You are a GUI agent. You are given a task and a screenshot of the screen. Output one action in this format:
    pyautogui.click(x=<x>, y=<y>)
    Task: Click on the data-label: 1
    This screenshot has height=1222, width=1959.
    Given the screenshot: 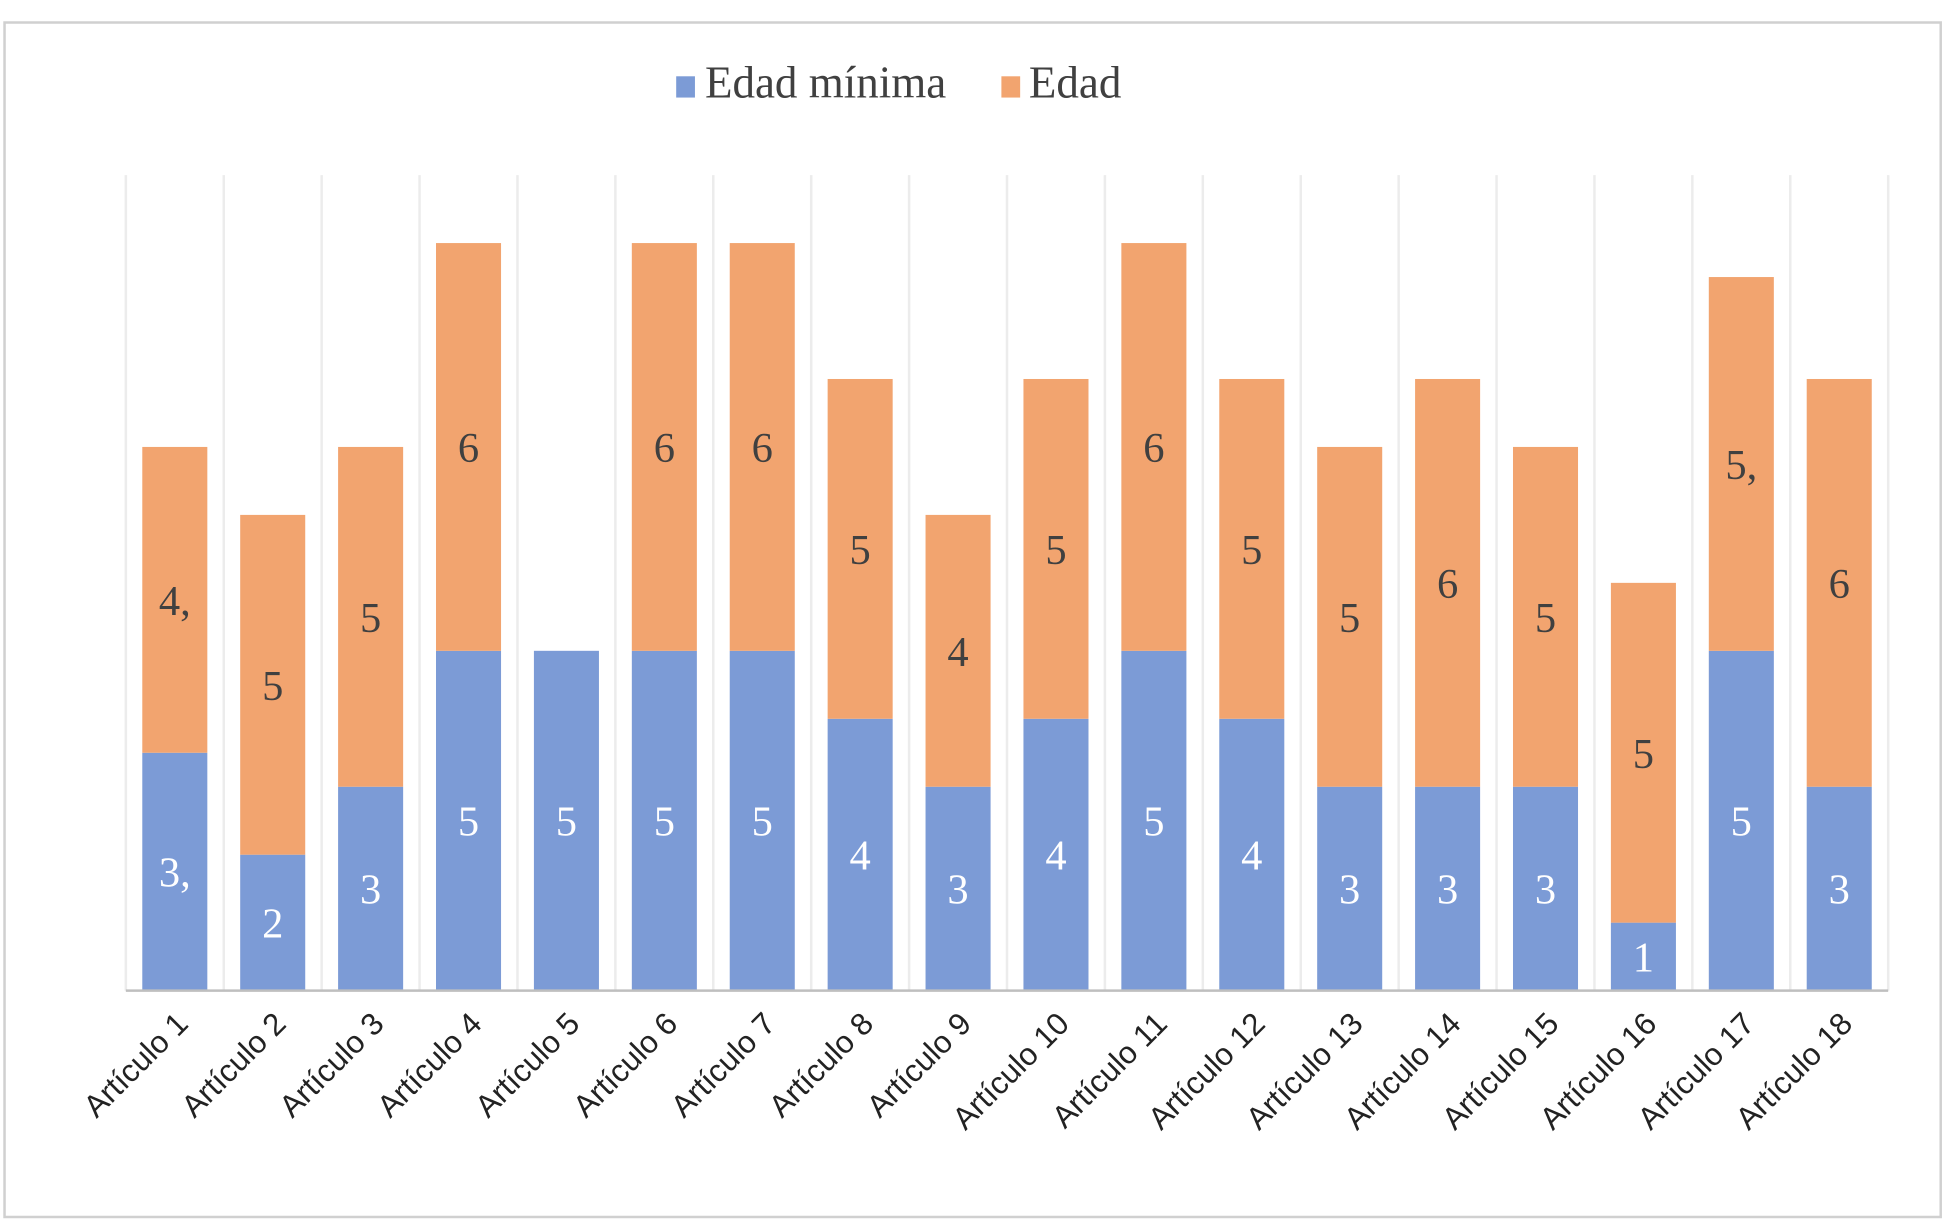 What is the action you would take?
    pyautogui.click(x=1643, y=958)
    